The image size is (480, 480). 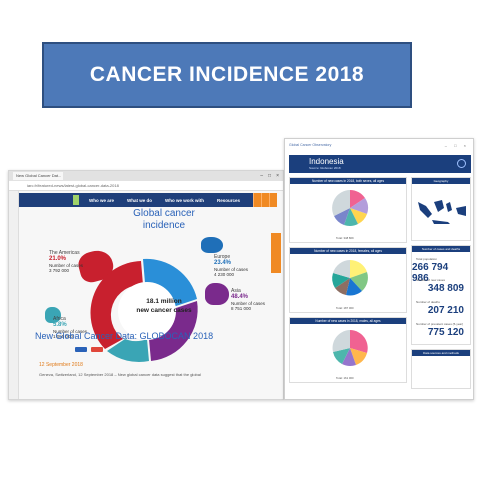 What do you see at coordinates (212, 245) in the screenshot?
I see `europe-map` at bounding box center [212, 245].